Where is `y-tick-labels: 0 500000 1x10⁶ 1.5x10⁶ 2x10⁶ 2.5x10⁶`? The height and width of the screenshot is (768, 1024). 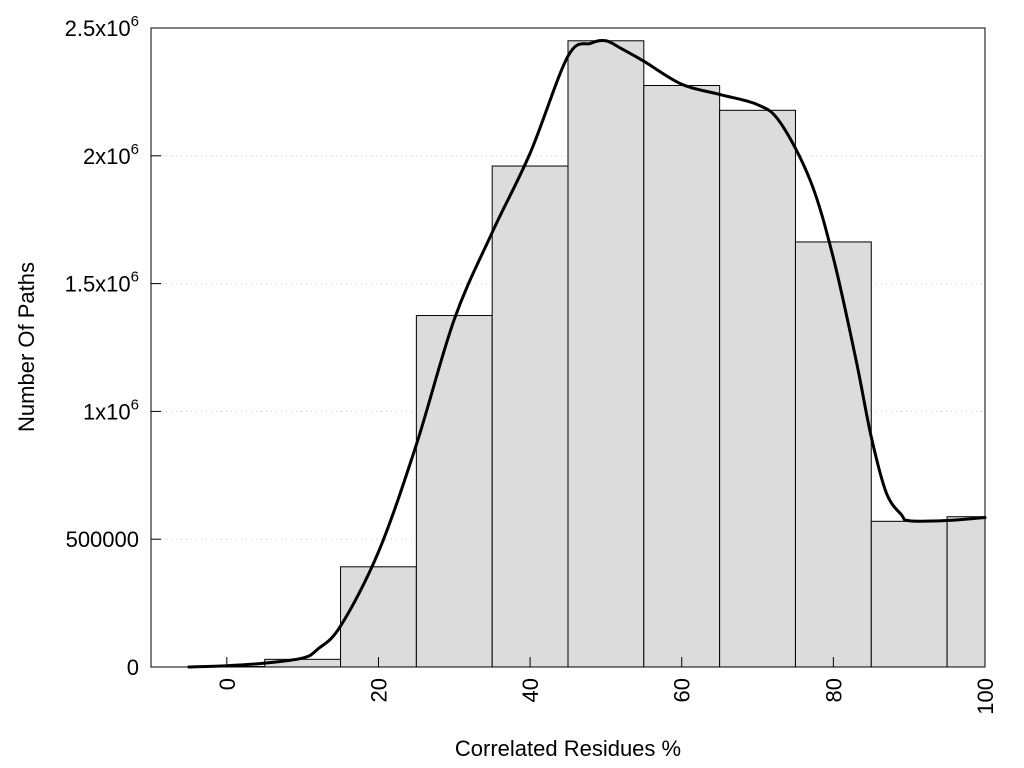 y-tick-labels: 0 500000 1x10⁶ 1.5x10⁶ 2x10⁶ 2.5x10⁶ is located at coordinates (102, 346).